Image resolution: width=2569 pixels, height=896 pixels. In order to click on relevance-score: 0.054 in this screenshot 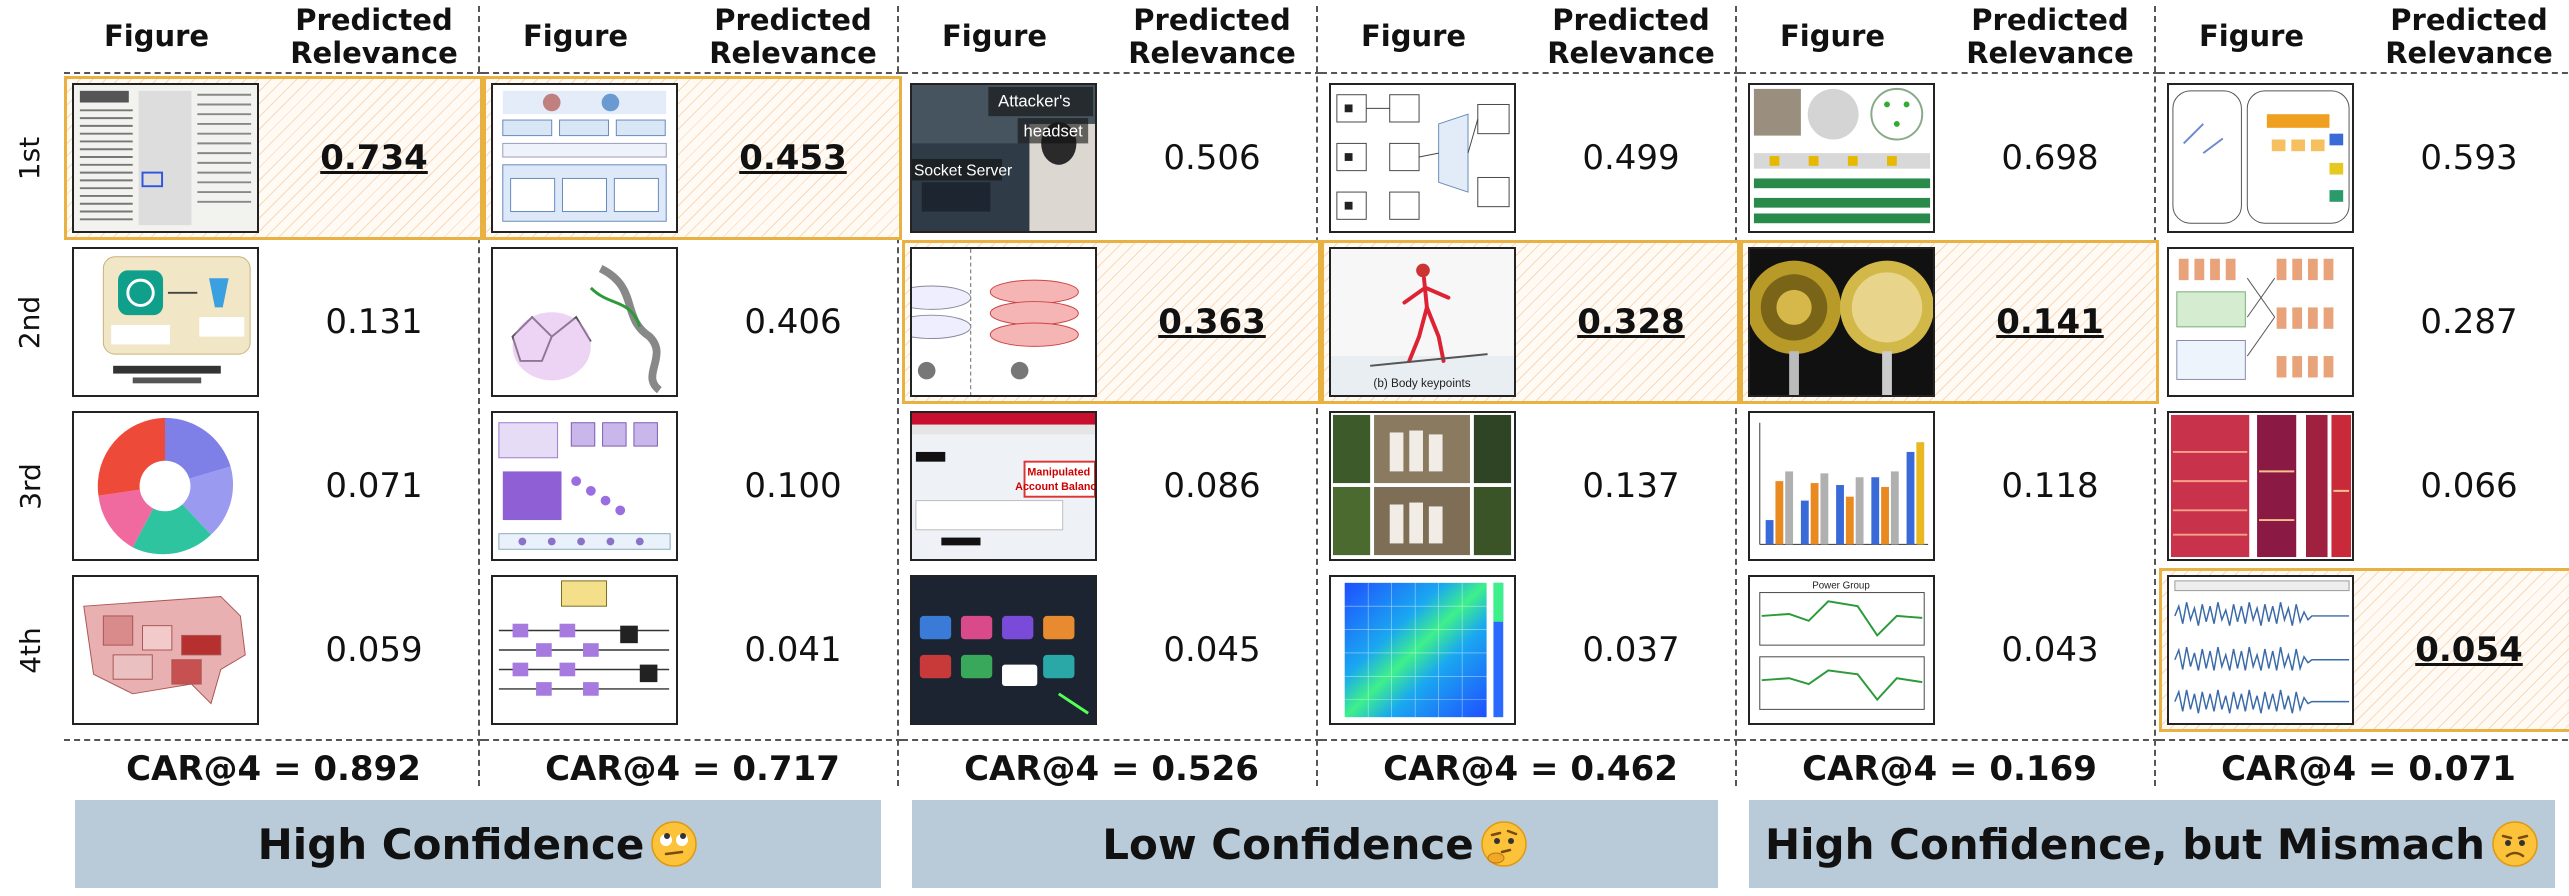, I will do `click(2469, 650)`.